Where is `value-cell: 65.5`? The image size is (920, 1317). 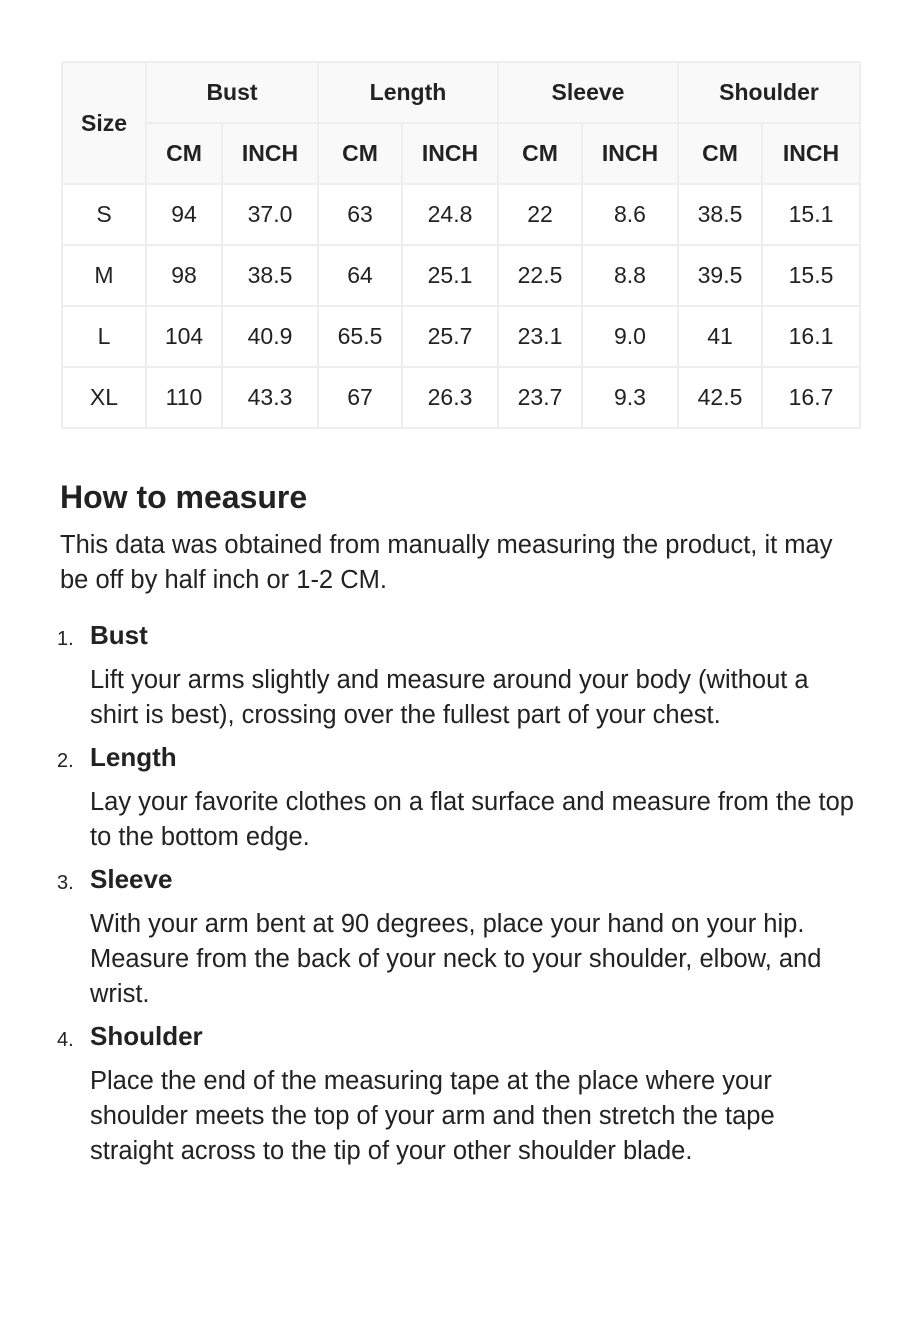
value-cell: 65.5 is located at coordinates (360, 336).